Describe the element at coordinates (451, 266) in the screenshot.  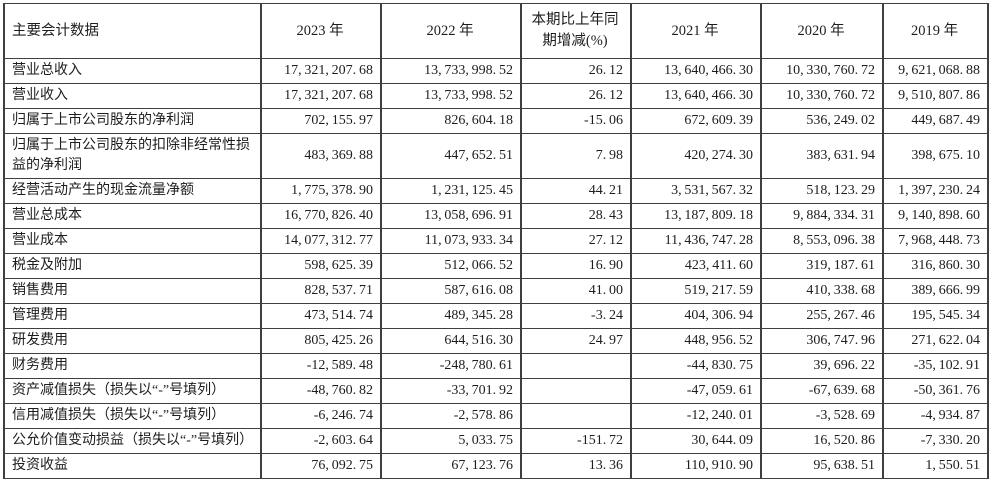
I see `cell-y2022: 512, 066. 52` at that location.